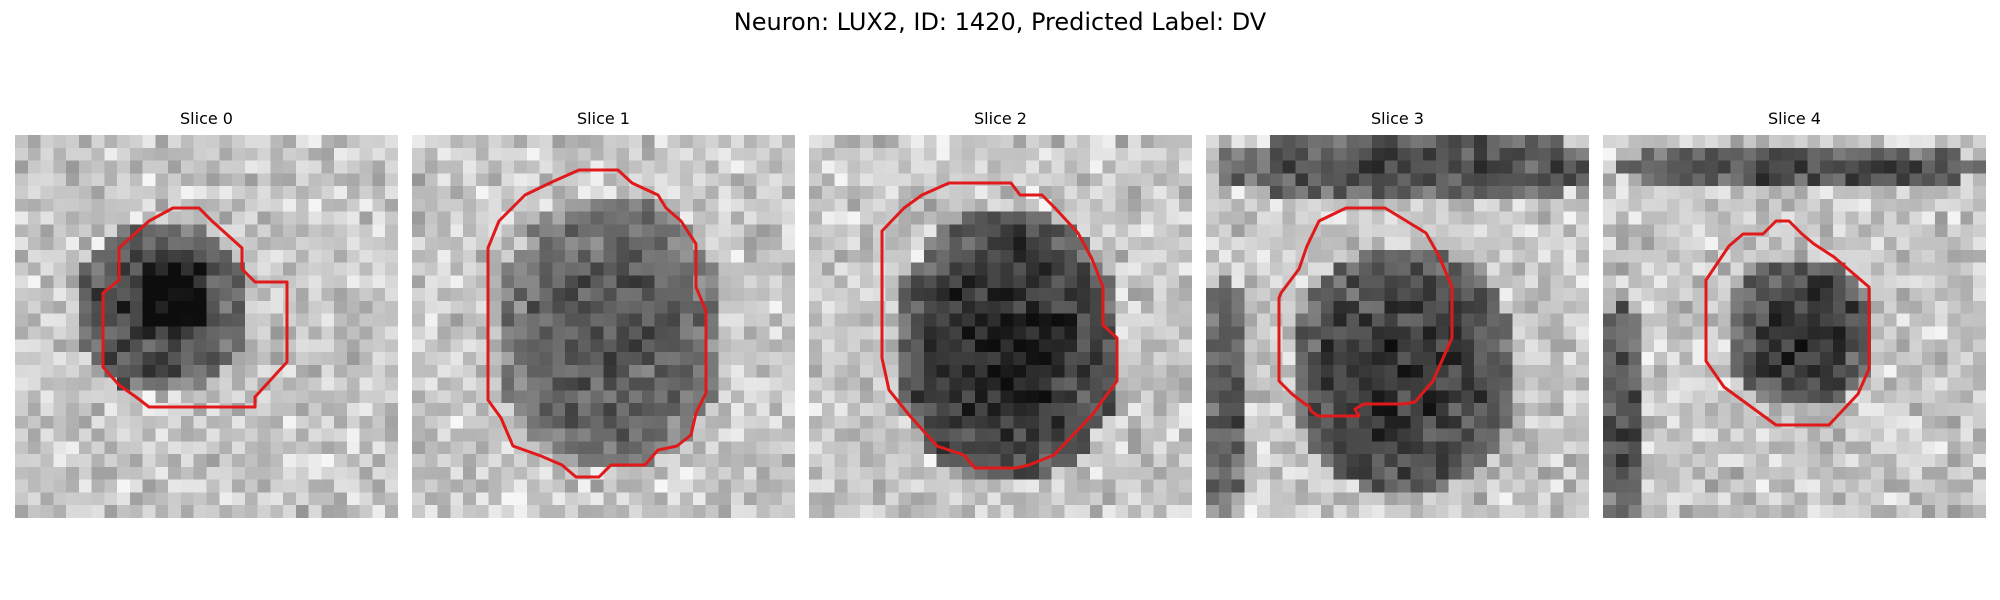 This screenshot has width=2000, height=600. Describe the element at coordinates (1397, 118) in the screenshot. I see `slice-title-3: Slice 3` at that location.